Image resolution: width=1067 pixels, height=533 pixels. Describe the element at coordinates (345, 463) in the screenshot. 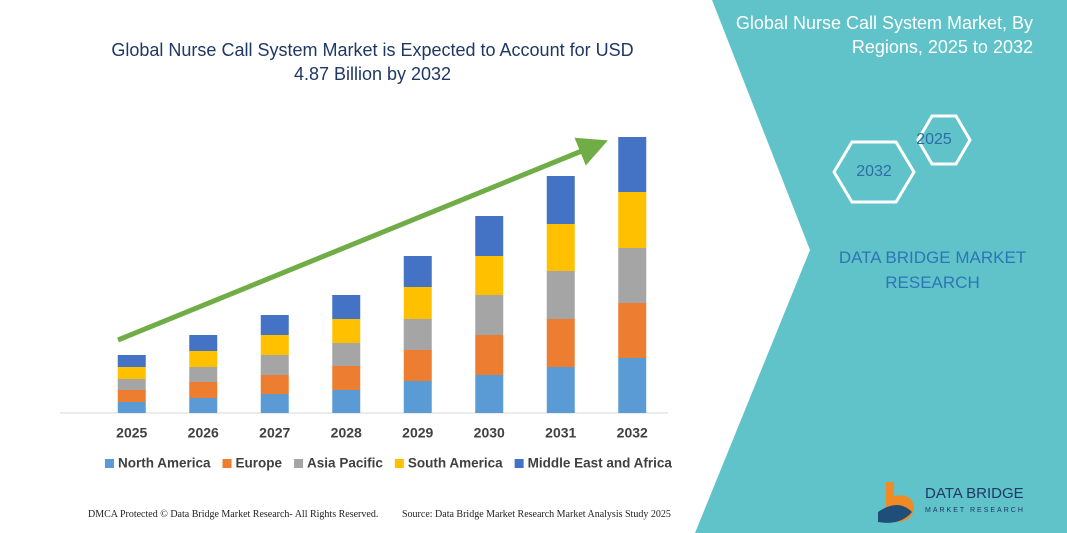

I see `legend-label: Asia Pacific` at that location.